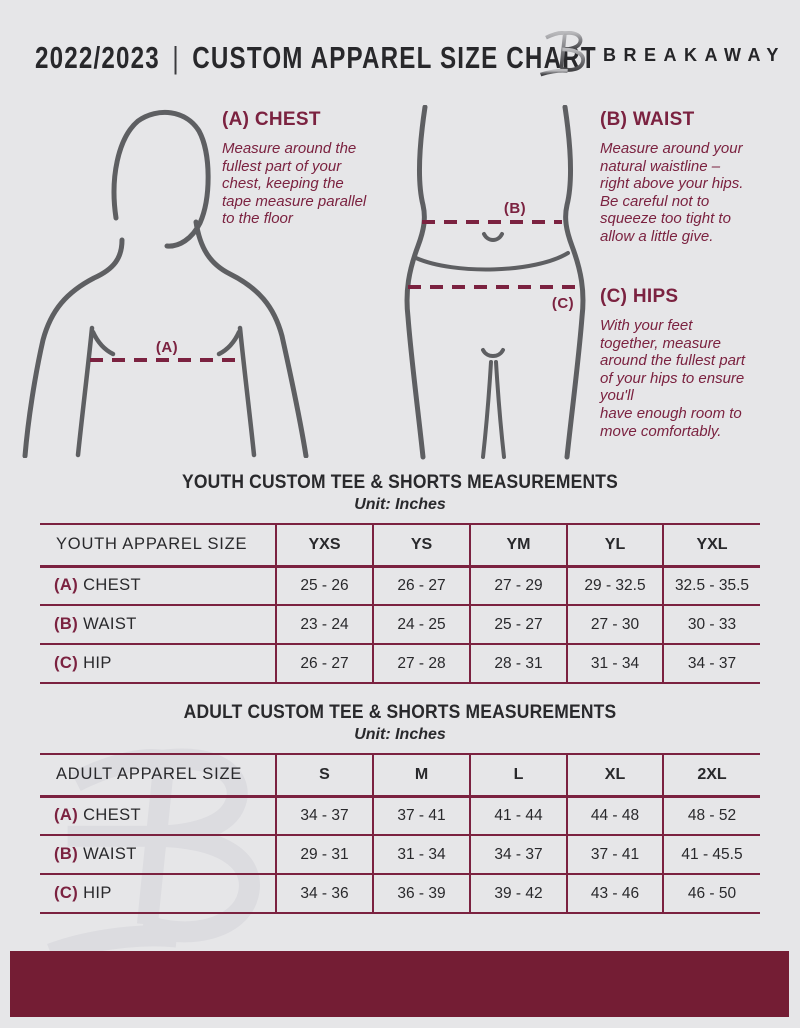 This screenshot has width=800, height=1028. What do you see at coordinates (614, 894) in the screenshot?
I see `measurement-cell: 43 - 46` at bounding box center [614, 894].